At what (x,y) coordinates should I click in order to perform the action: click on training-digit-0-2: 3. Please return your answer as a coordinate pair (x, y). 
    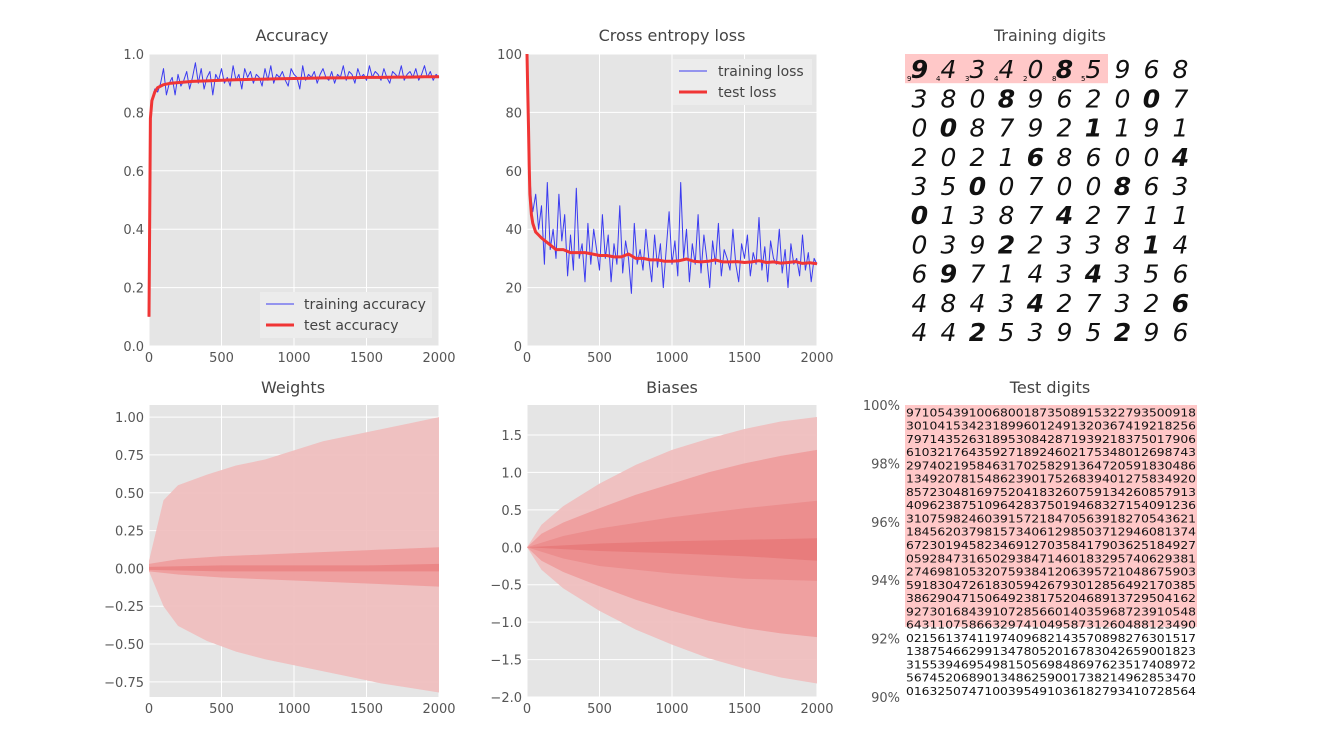
    Looking at the image, I should click on (978, 69).